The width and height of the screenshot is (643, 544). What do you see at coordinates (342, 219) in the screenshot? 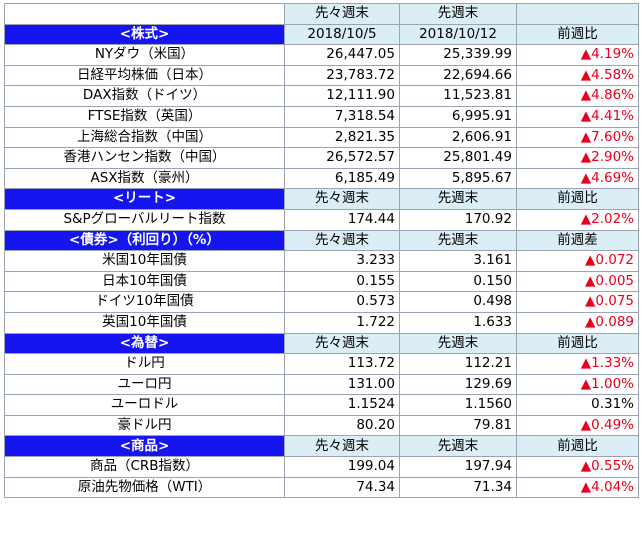
I see `value-prev2: 174.44` at bounding box center [342, 219].